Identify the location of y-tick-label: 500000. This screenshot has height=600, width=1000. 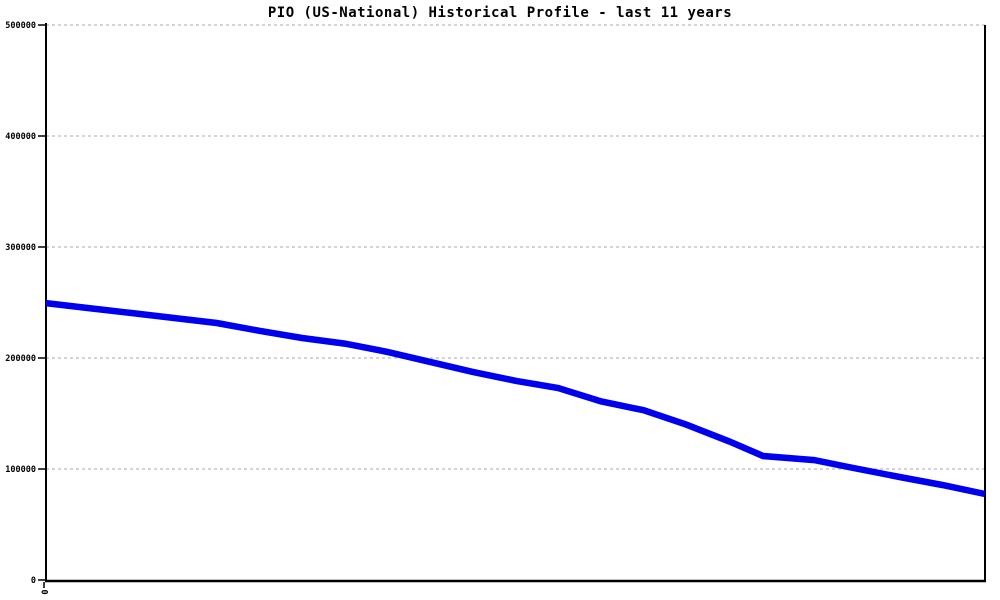
(20, 26).